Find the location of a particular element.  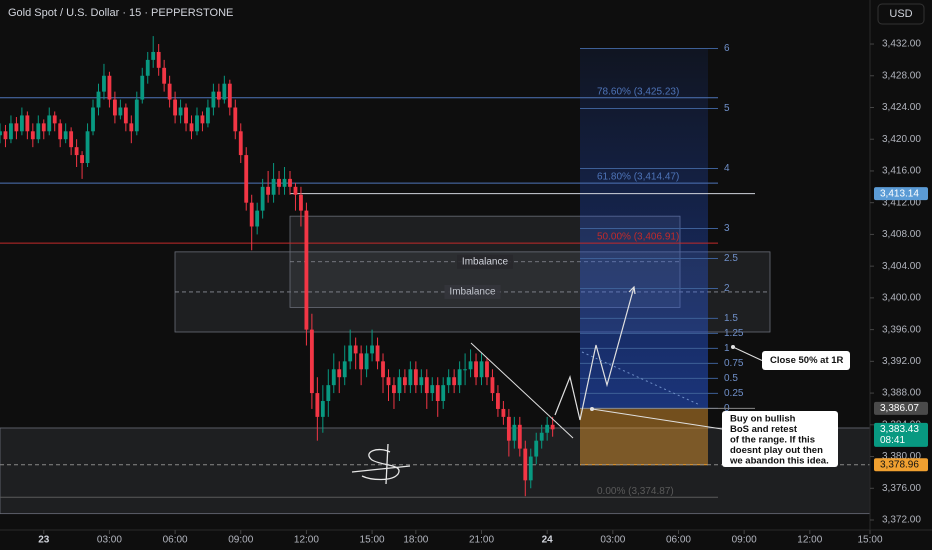

r-level-label: 0.75 is located at coordinates (734, 363).